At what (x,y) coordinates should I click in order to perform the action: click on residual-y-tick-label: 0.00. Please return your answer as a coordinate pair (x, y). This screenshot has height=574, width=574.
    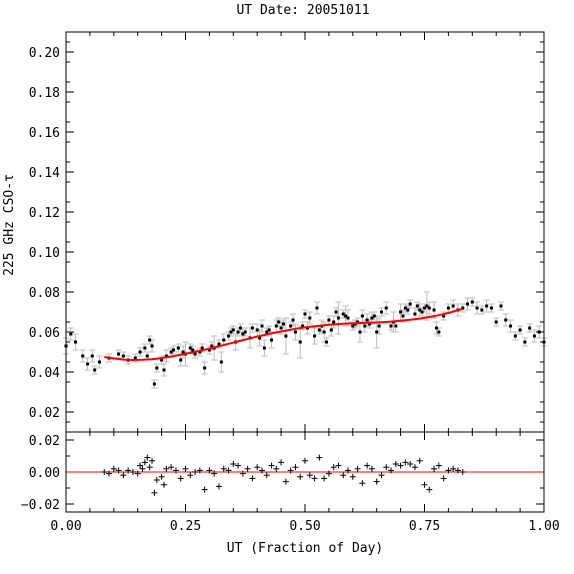
    Looking at the image, I should click on (44, 473).